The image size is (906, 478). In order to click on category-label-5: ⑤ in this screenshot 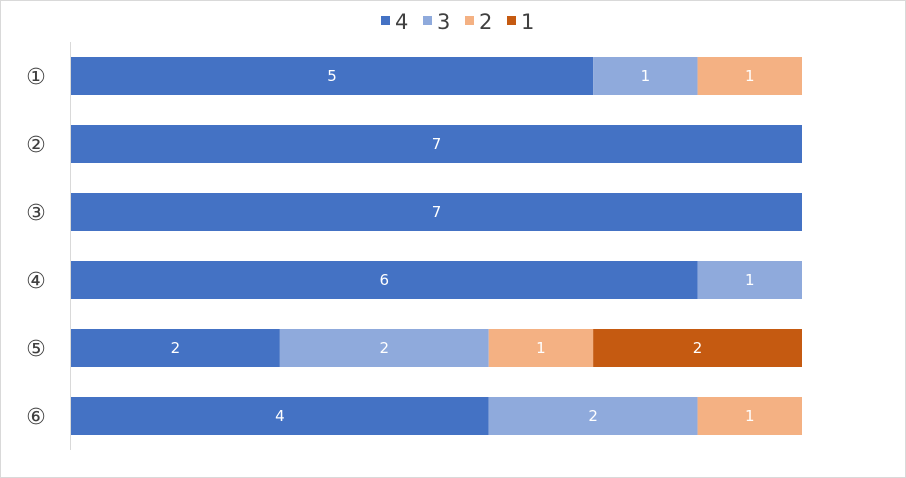, I will do `click(36, 349)`.